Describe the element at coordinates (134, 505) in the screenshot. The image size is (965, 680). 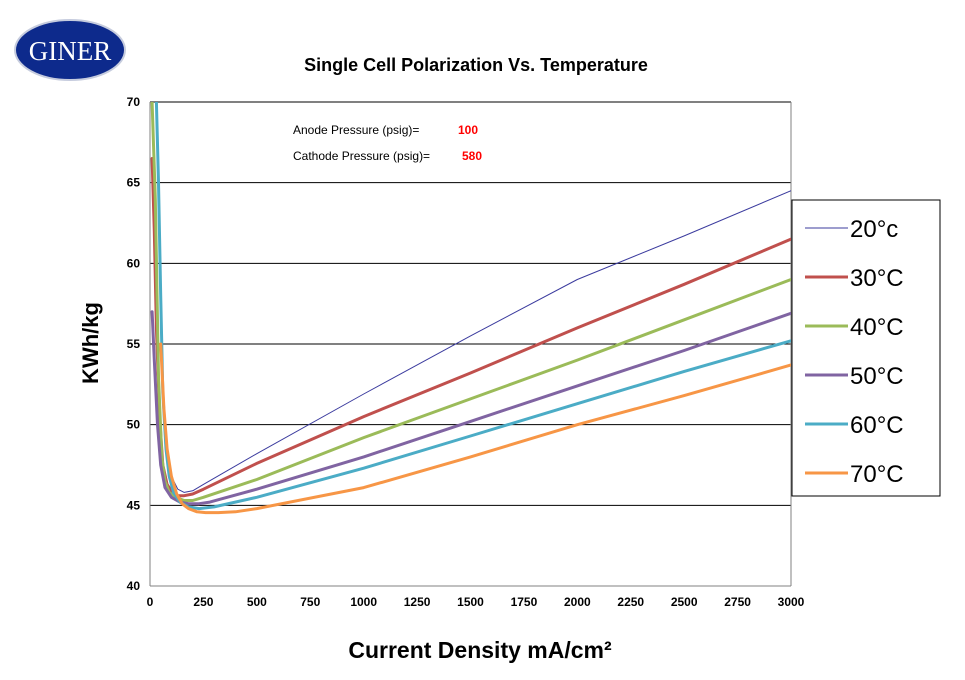
I see `y-tick-label: 45` at that location.